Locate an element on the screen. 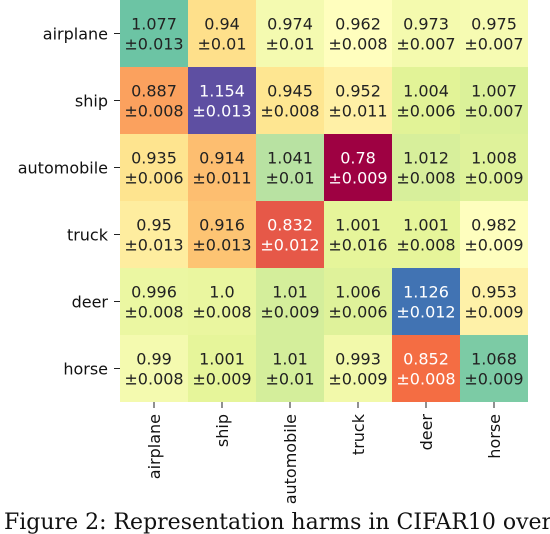 This screenshot has width=550, height=534. heatmap-cell: 1.077±0.013 is located at coordinates (154, 33).